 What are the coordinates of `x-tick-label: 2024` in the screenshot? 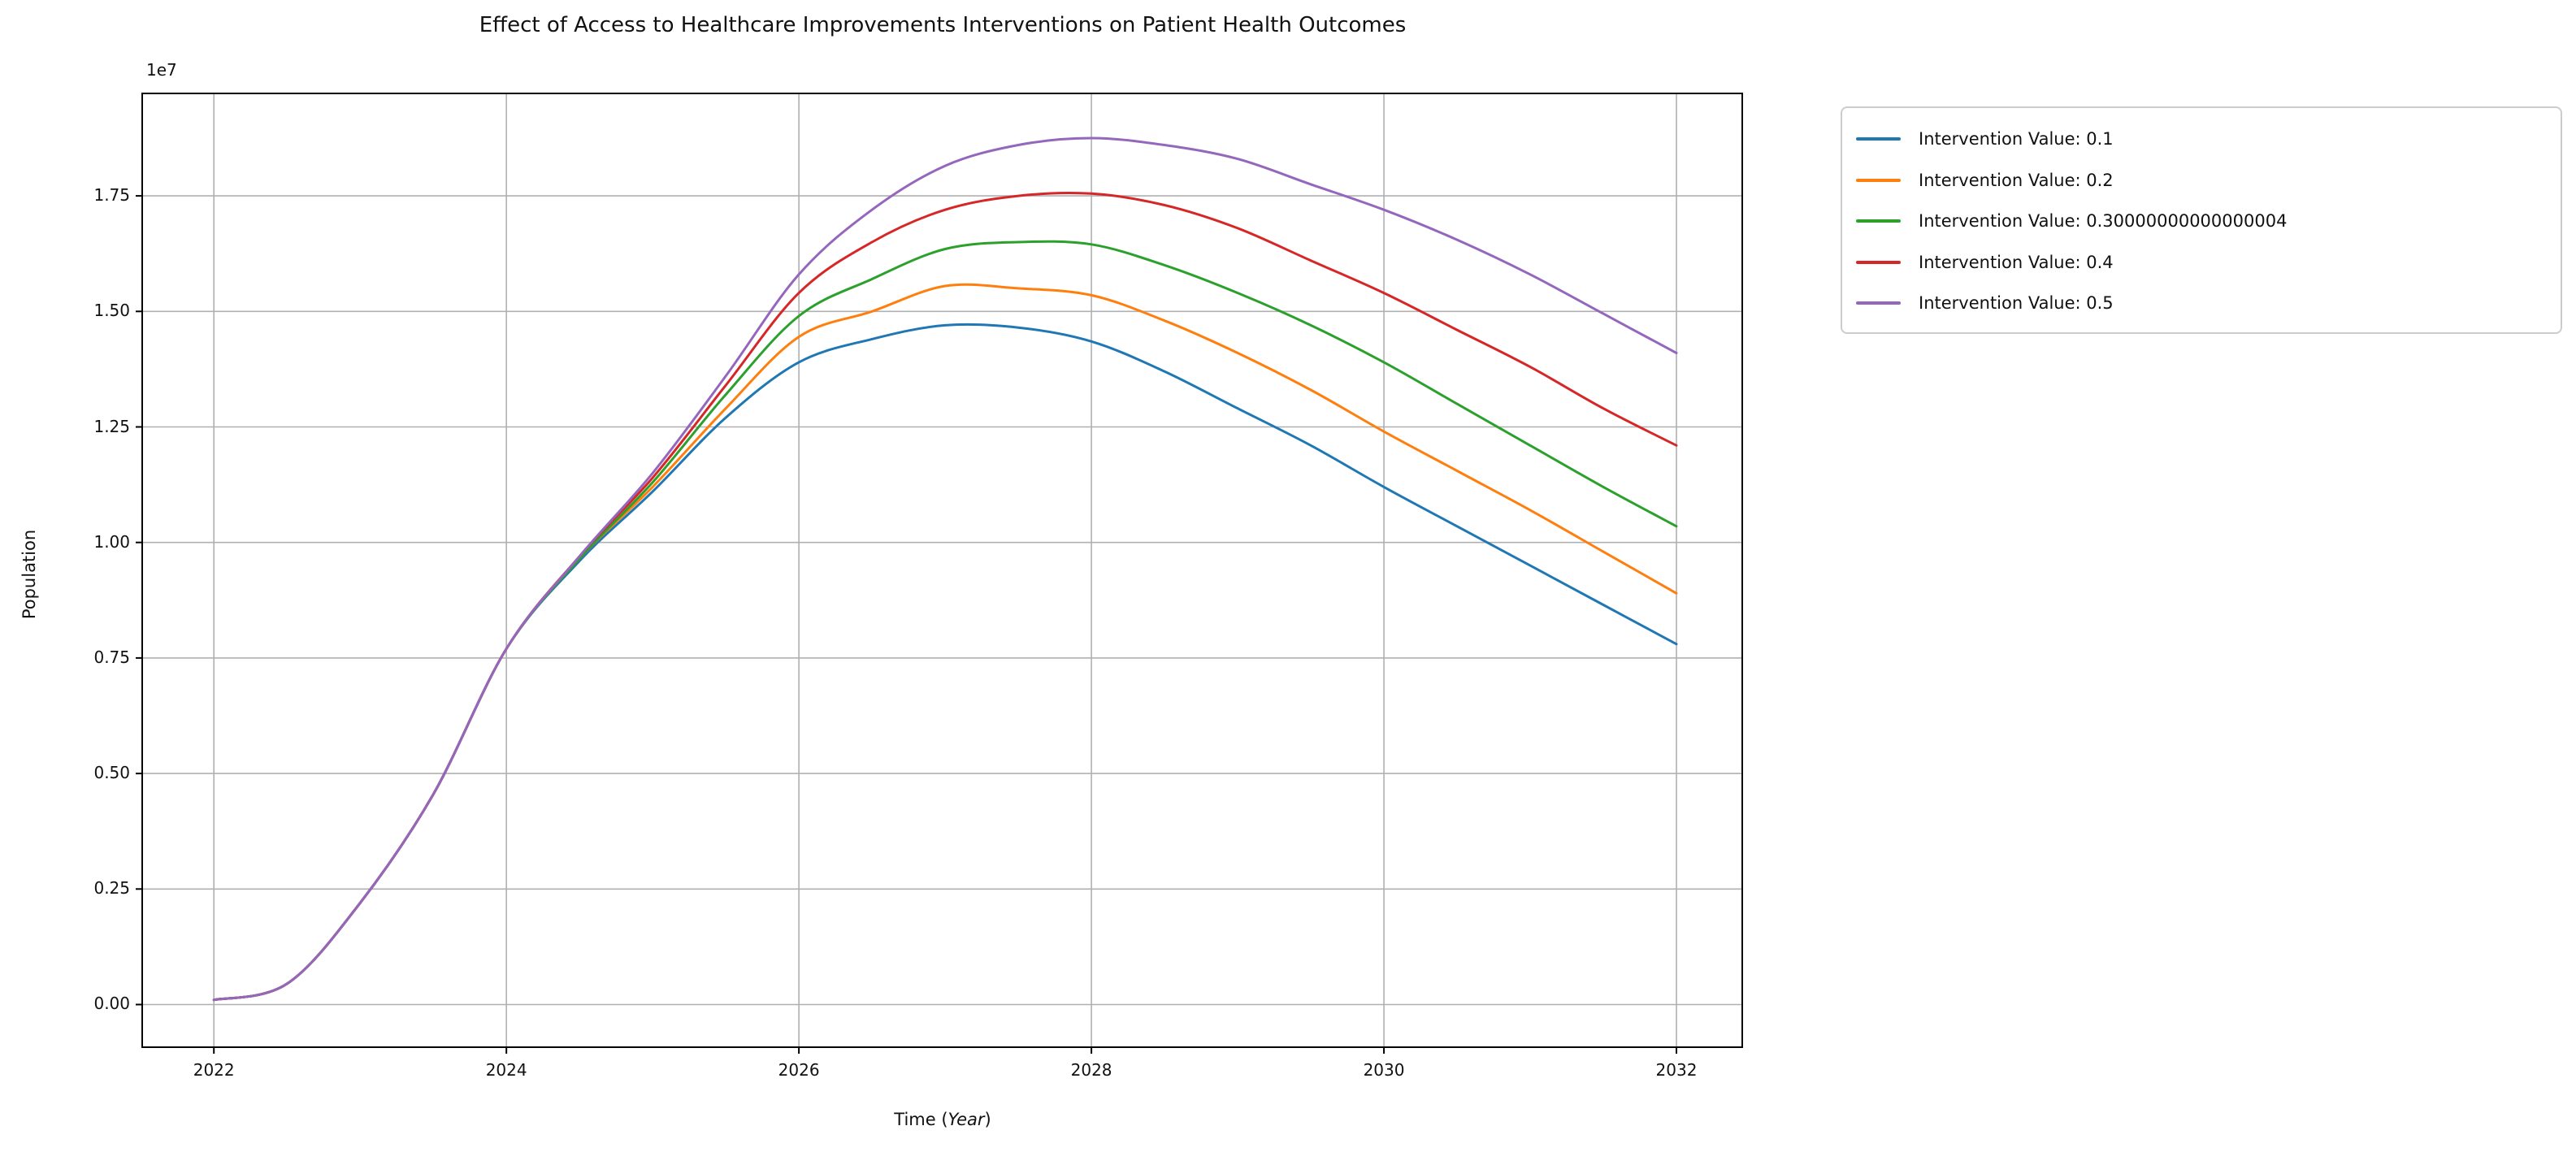 It's located at (506, 1070).